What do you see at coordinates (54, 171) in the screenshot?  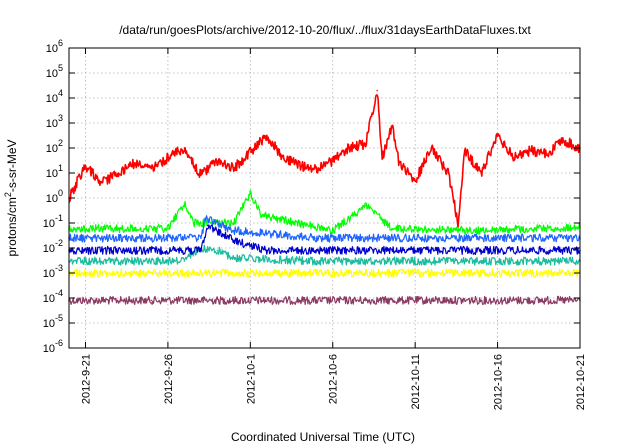 I see `y-tick-label: 10¹` at bounding box center [54, 171].